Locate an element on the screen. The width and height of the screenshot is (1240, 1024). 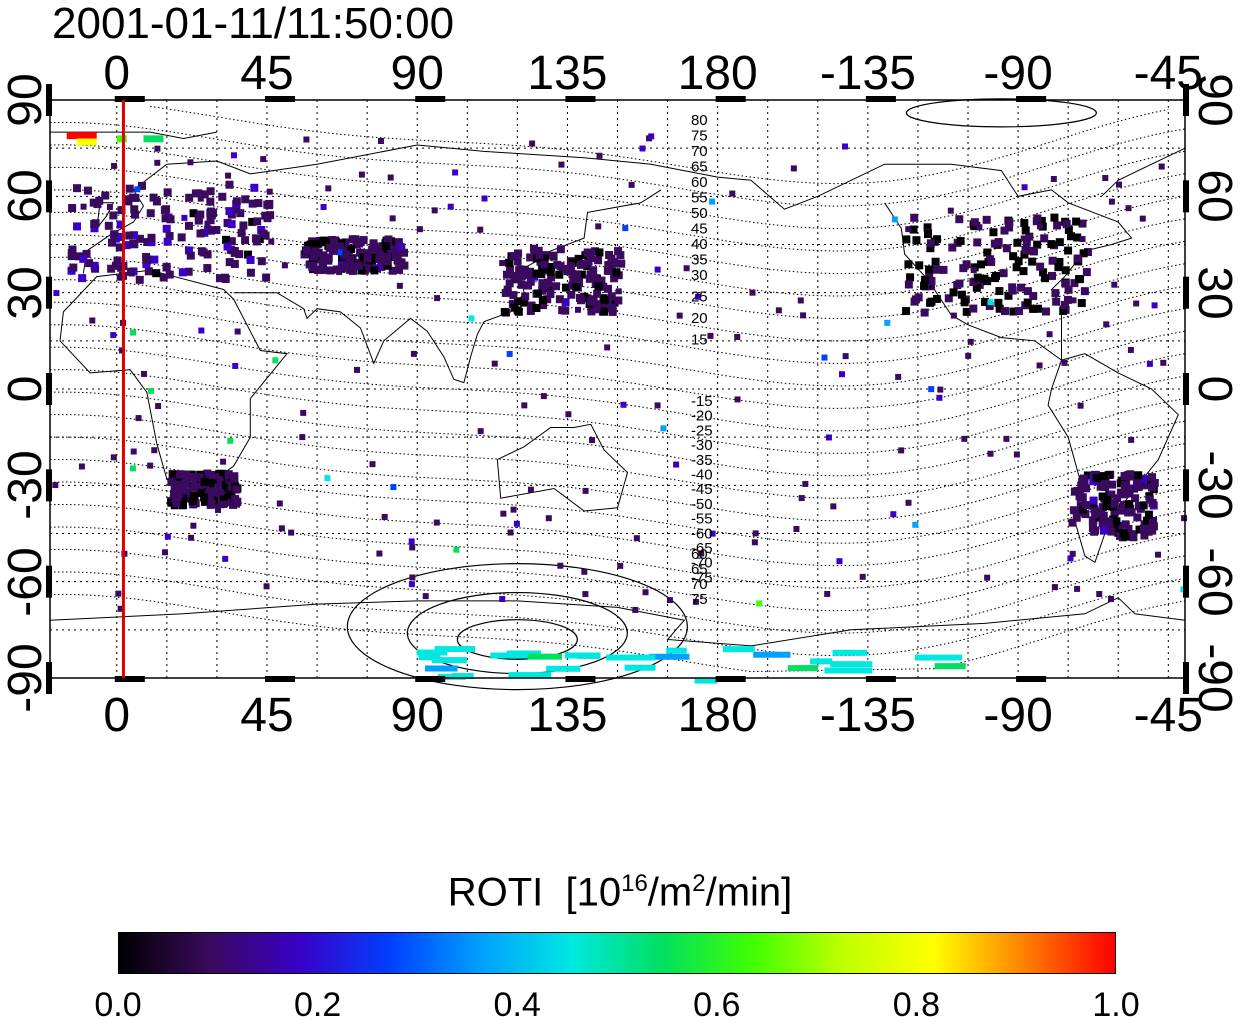
y-tick-right: -90 is located at coordinates (1214, 678).